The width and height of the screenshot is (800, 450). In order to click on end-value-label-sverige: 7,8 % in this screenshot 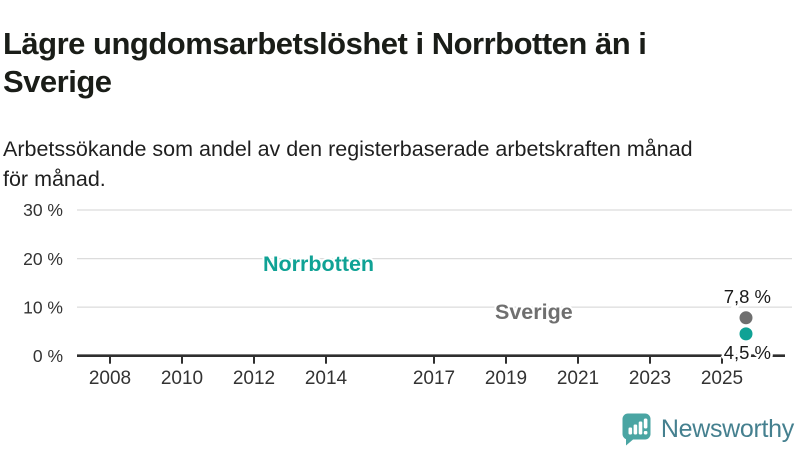, I will do `click(747, 296)`.